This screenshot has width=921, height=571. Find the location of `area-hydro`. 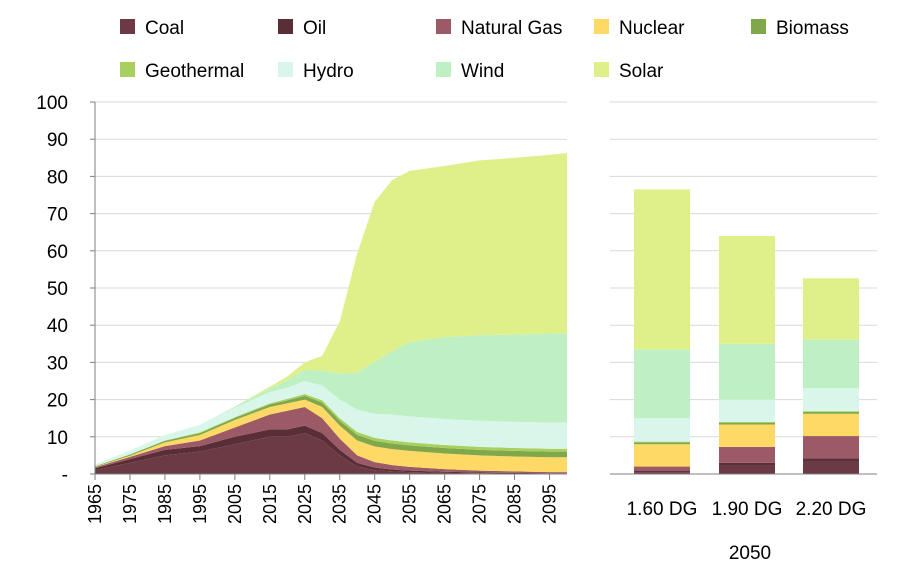

area-hydro is located at coordinates (331, 424).